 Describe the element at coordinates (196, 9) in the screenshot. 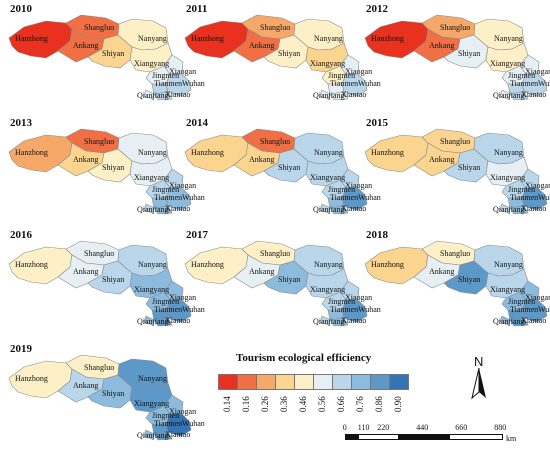

I see `panel-year-label: 2011` at that location.